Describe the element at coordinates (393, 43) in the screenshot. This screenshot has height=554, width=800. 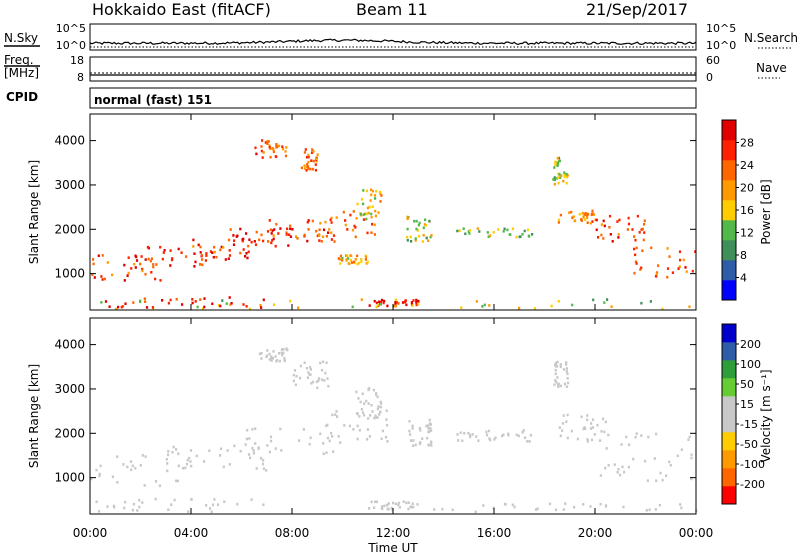
I see `noise-trace` at that location.